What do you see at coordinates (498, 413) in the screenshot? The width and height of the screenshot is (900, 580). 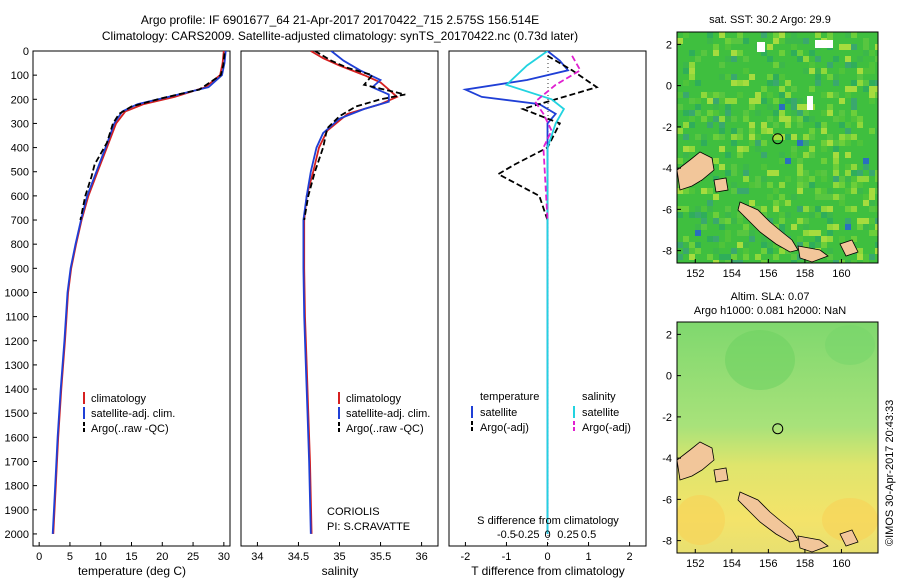 I see `legend-t-satellite: satellite` at bounding box center [498, 413].